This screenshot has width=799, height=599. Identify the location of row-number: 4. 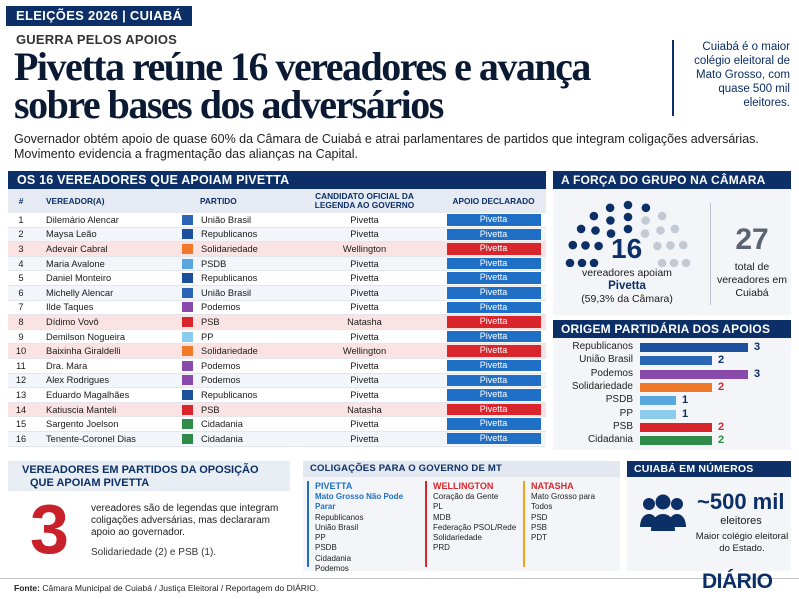
(21, 263).